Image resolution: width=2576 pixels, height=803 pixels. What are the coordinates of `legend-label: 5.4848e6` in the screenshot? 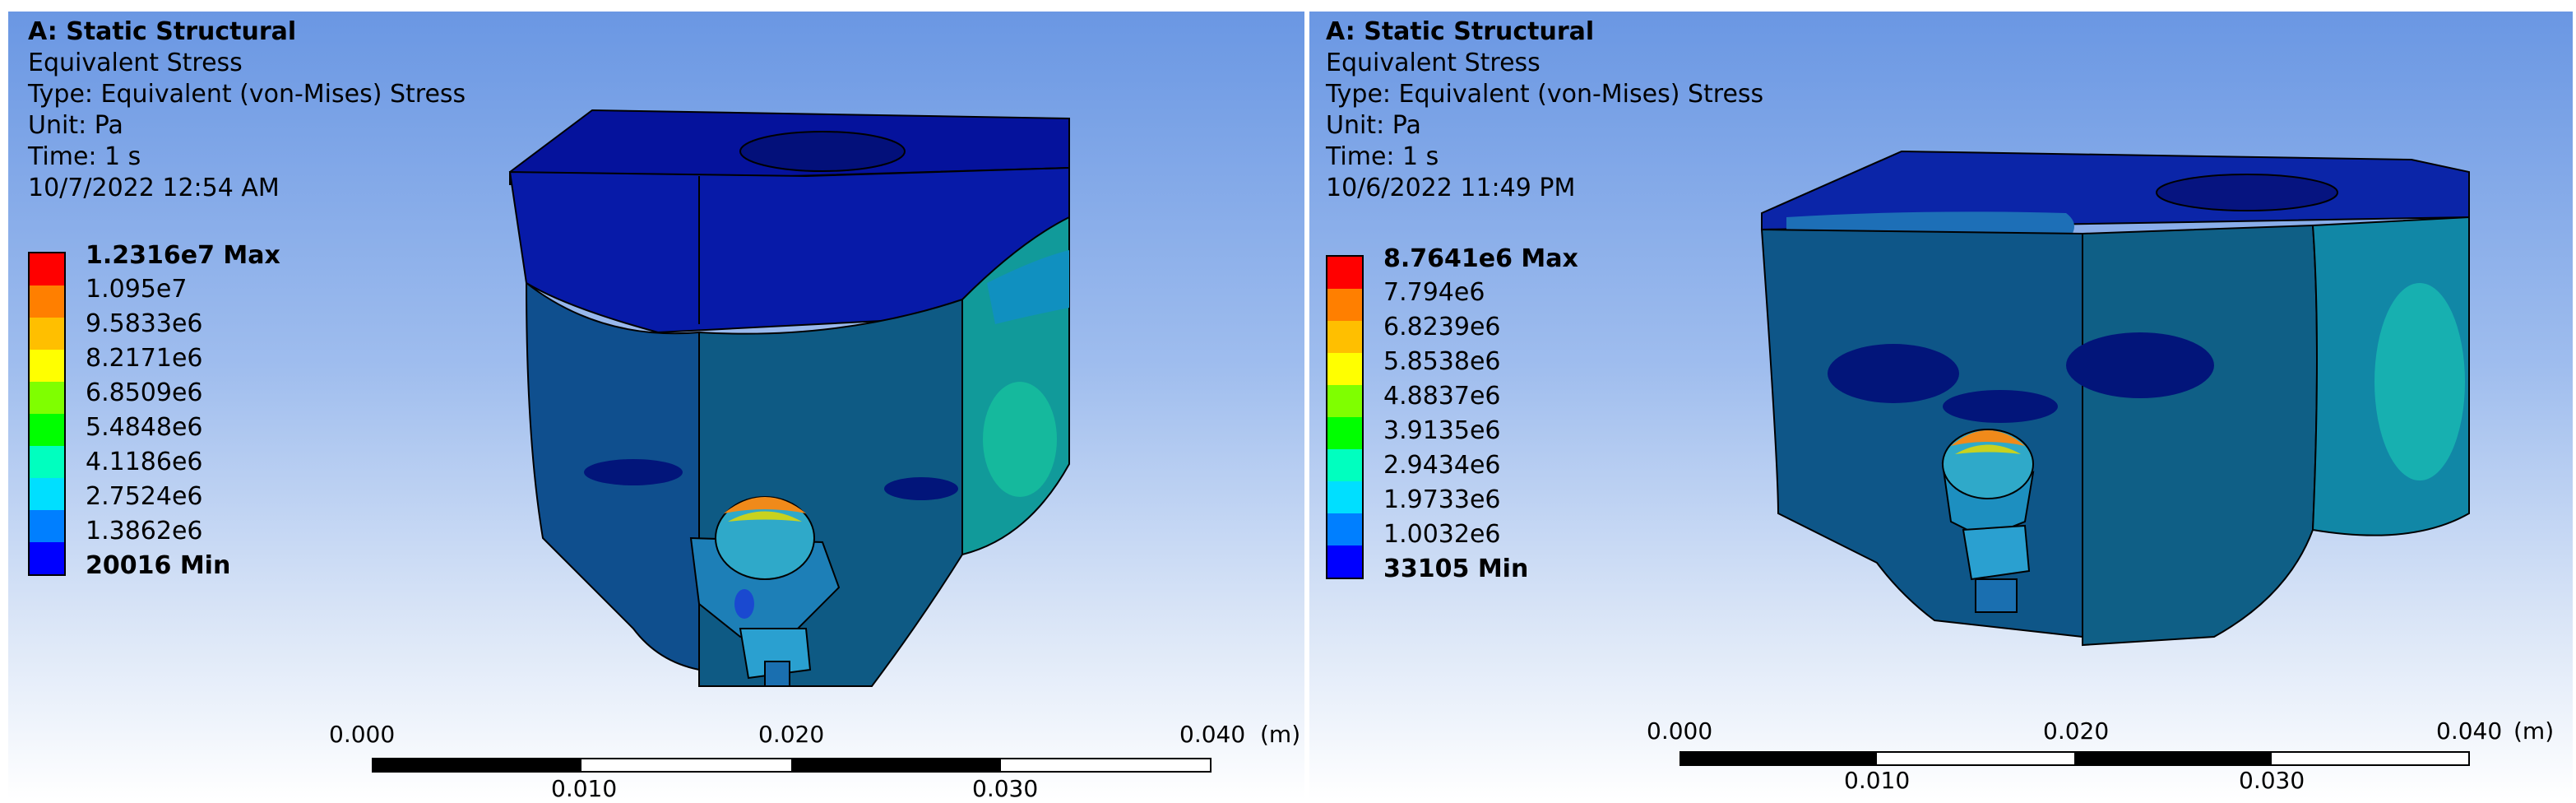 It's located at (144, 427).